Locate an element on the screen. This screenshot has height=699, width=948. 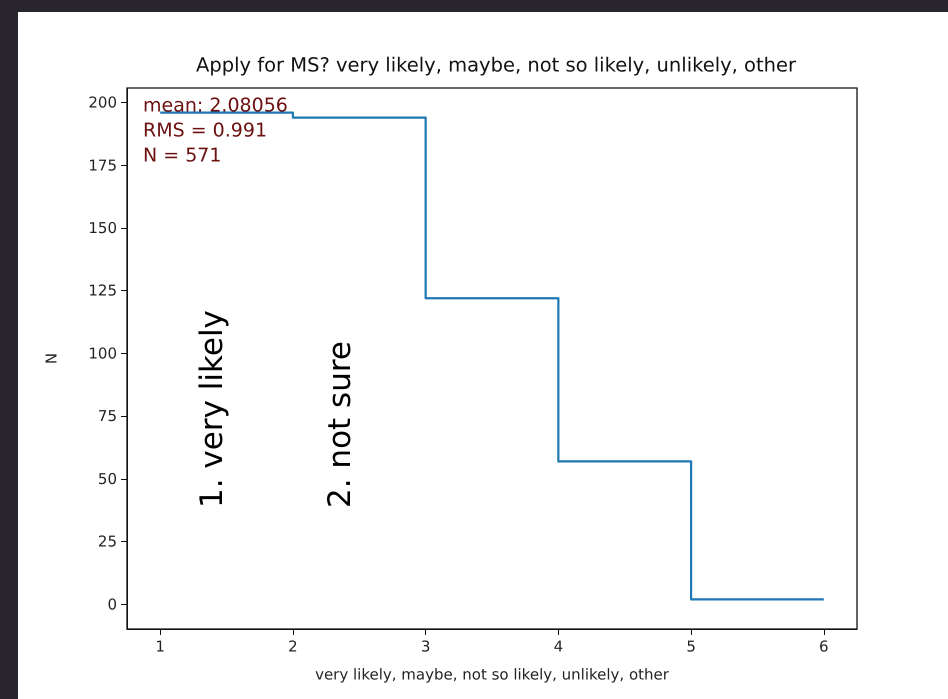
y-axis-title: N is located at coordinates (51, 358).